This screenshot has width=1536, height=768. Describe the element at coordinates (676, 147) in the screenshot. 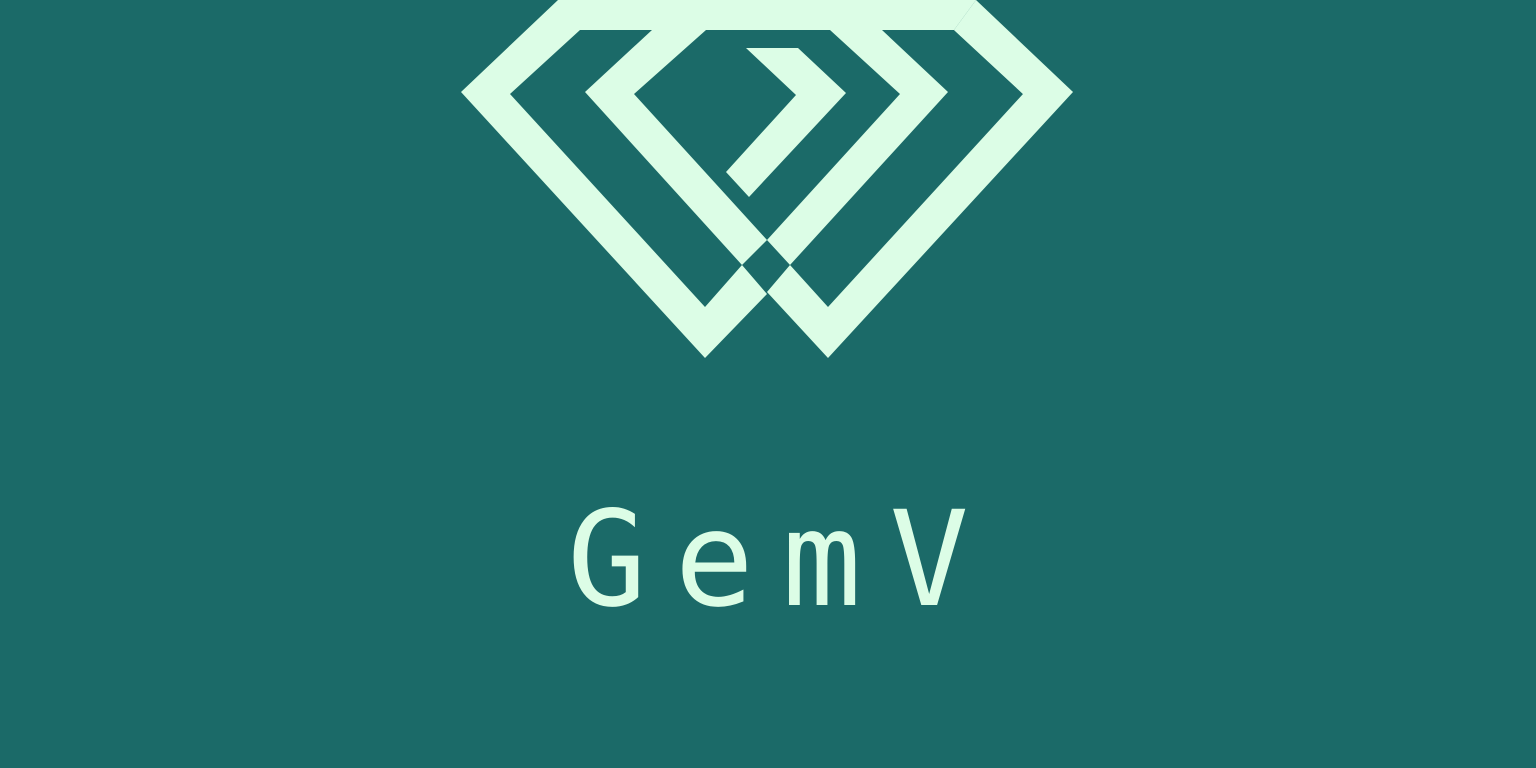

I see `logo-left-chevron` at that location.